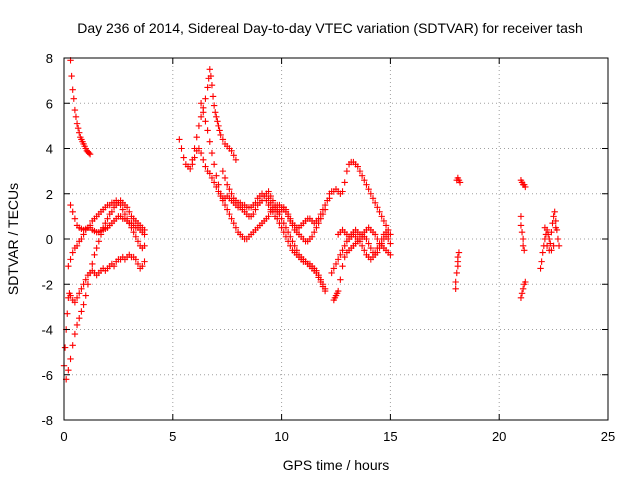  Describe the element at coordinates (49, 194) in the screenshot. I see `y-tick-label: 2` at that location.